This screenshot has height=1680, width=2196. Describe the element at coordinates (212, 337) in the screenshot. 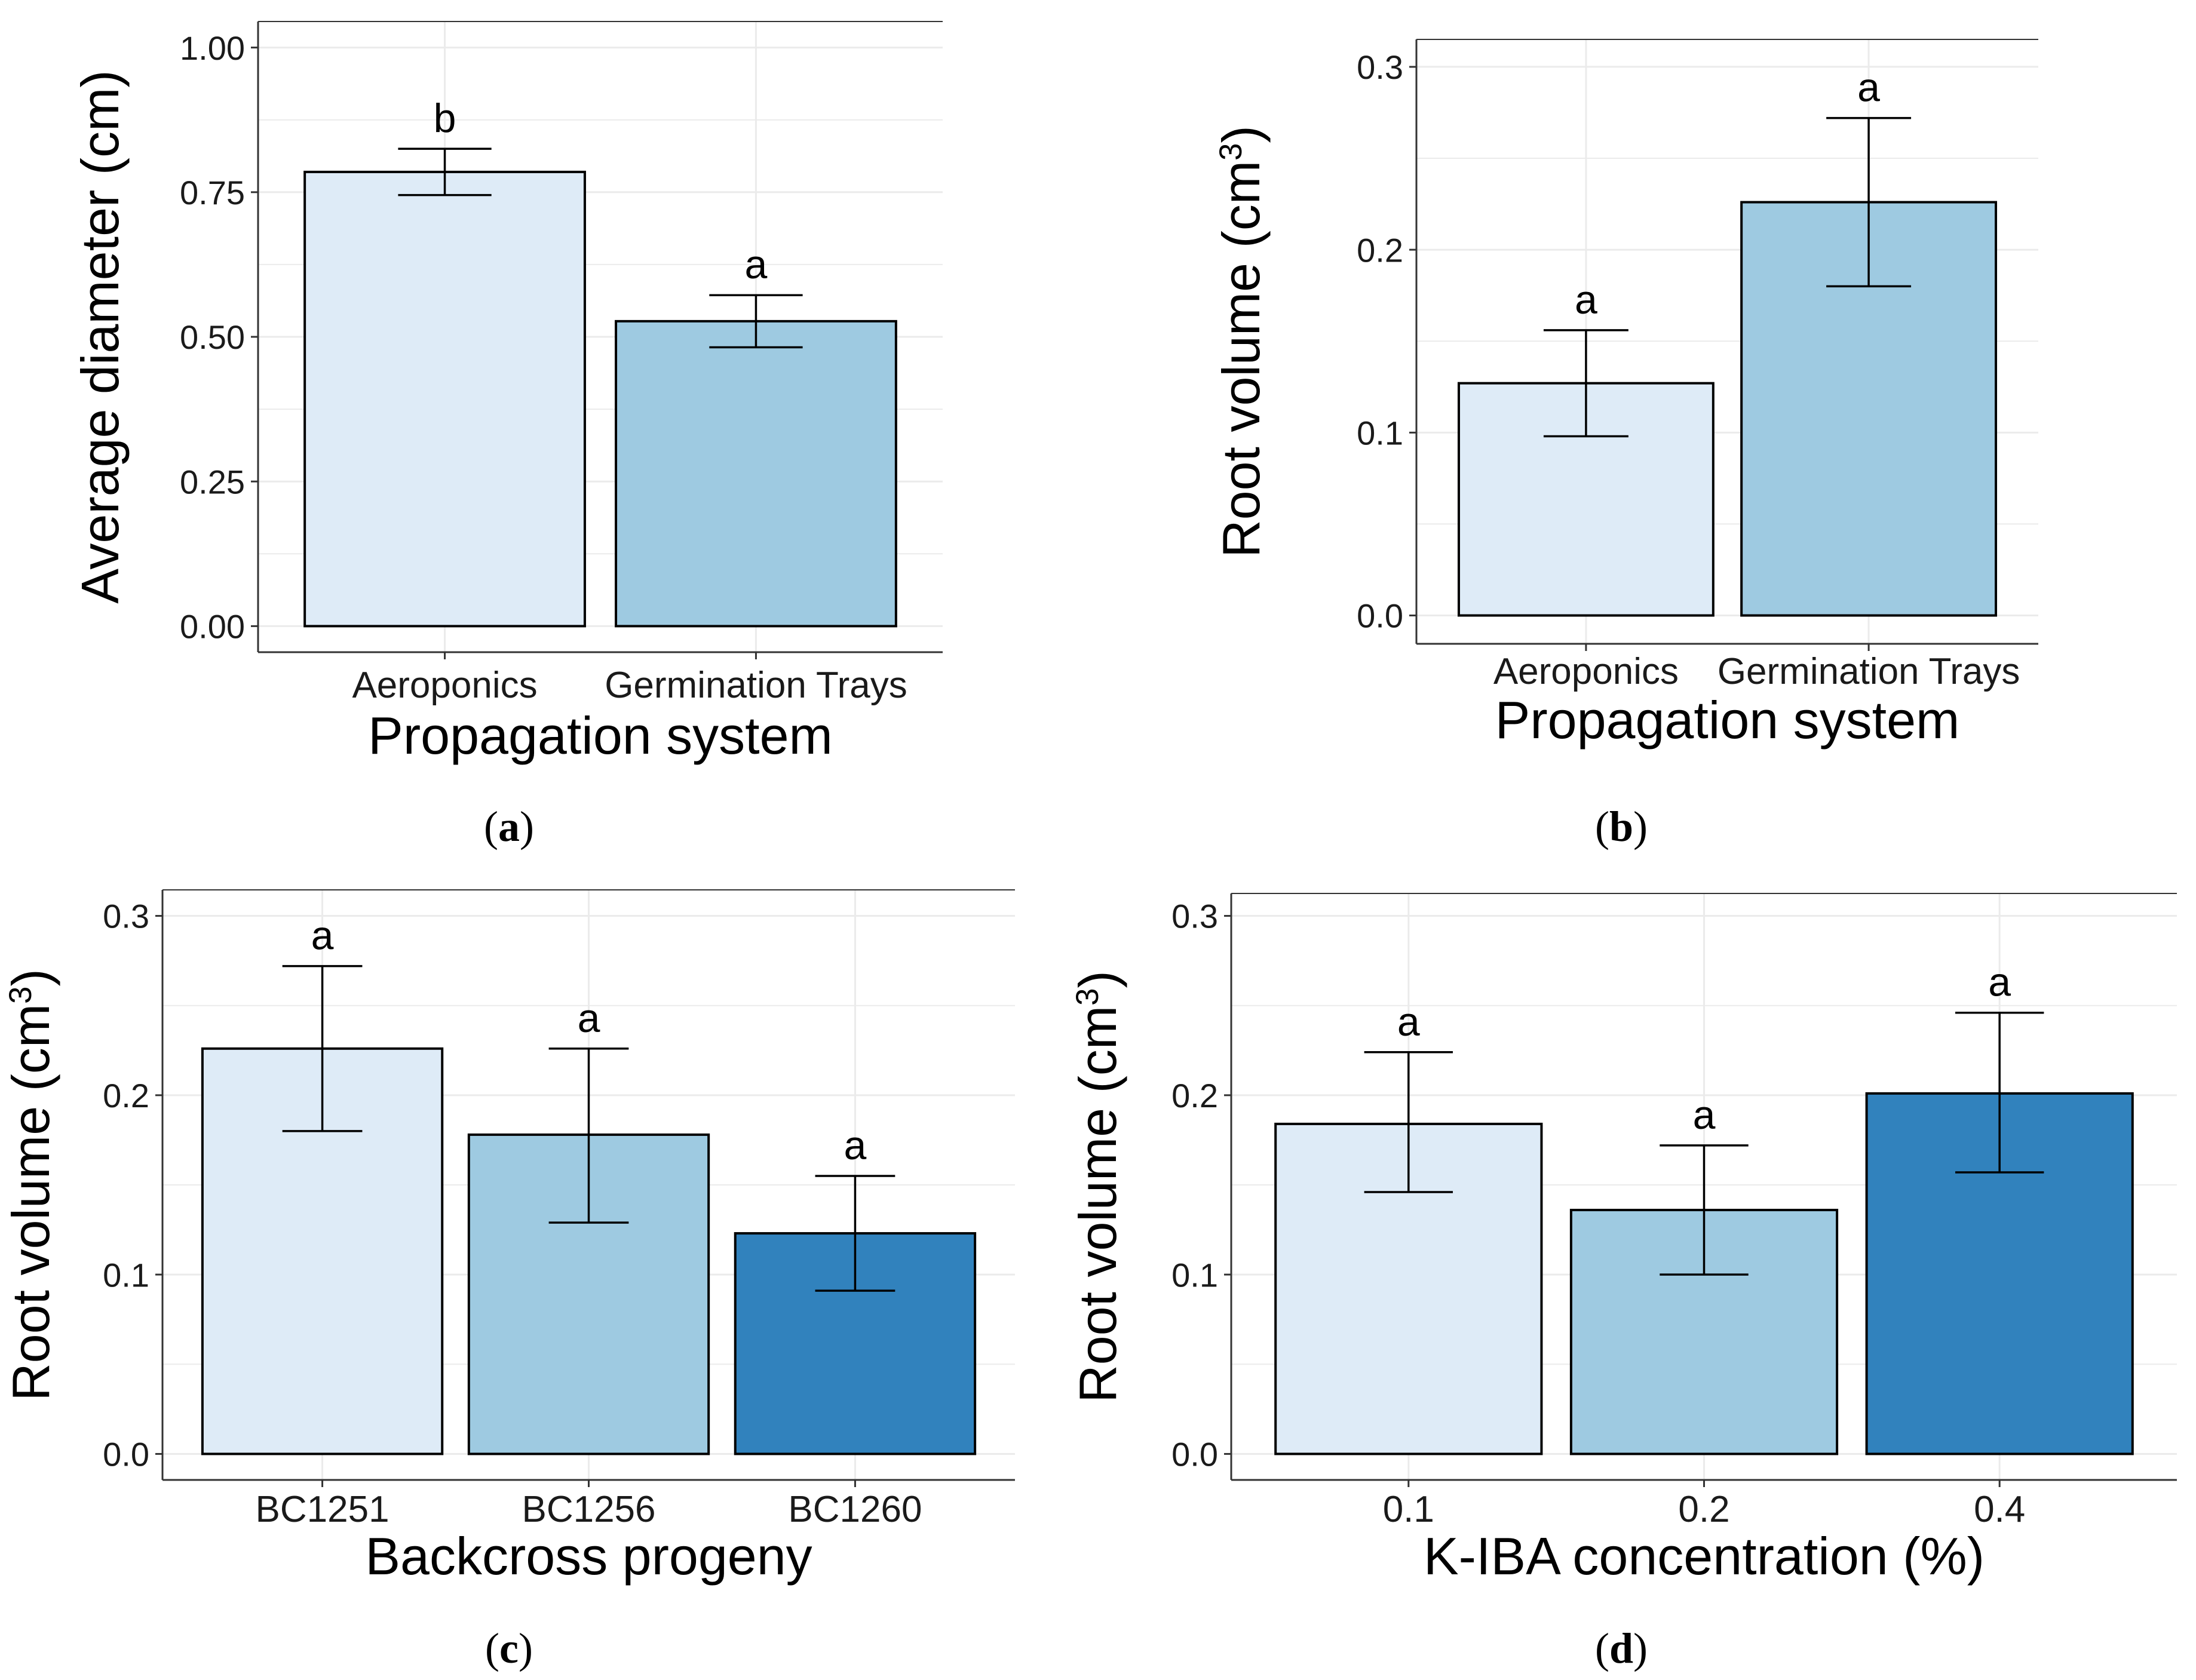

I see `y-tick-label: 0.50` at that location.